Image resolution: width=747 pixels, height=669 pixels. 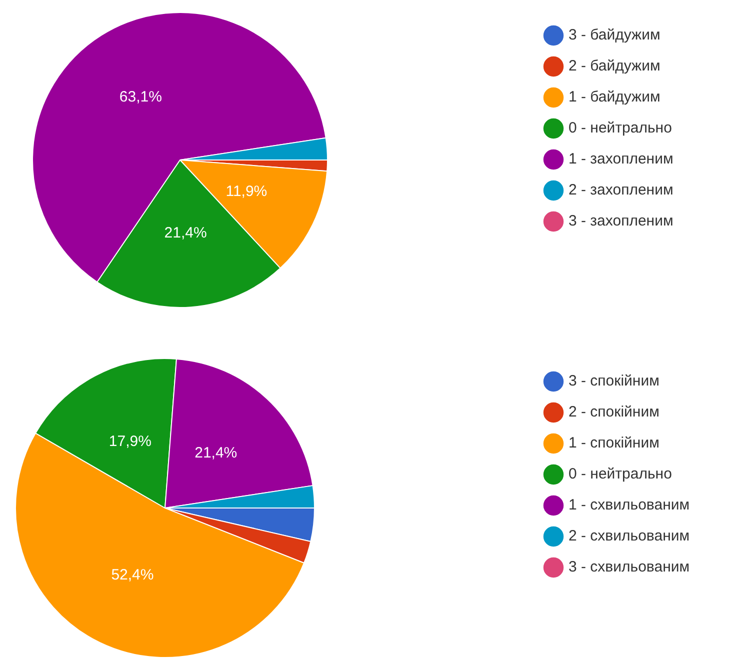 What do you see at coordinates (629, 536) in the screenshot?
I see `legend-label: 2 - схвильованим` at bounding box center [629, 536].